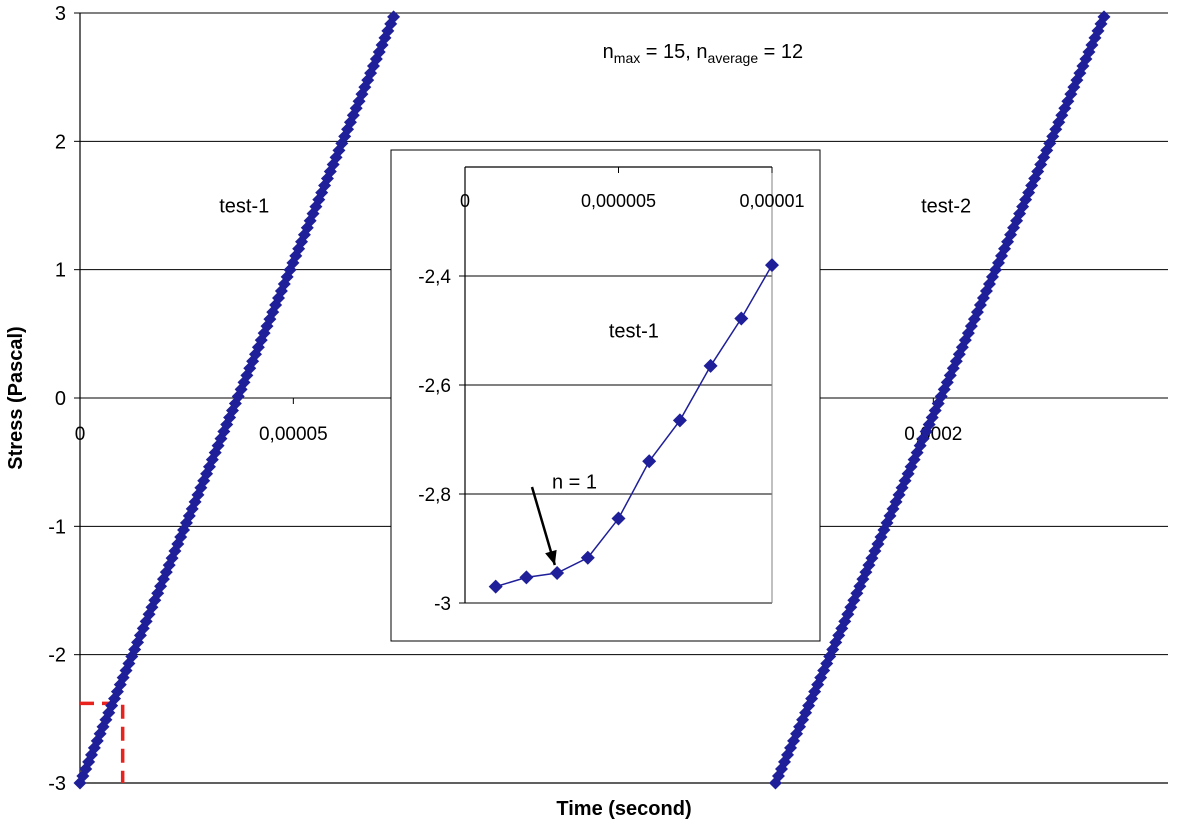  Describe the element at coordinates (16, 397) in the screenshot. I see `y-axis-label: Stress (Pascal)` at that location.